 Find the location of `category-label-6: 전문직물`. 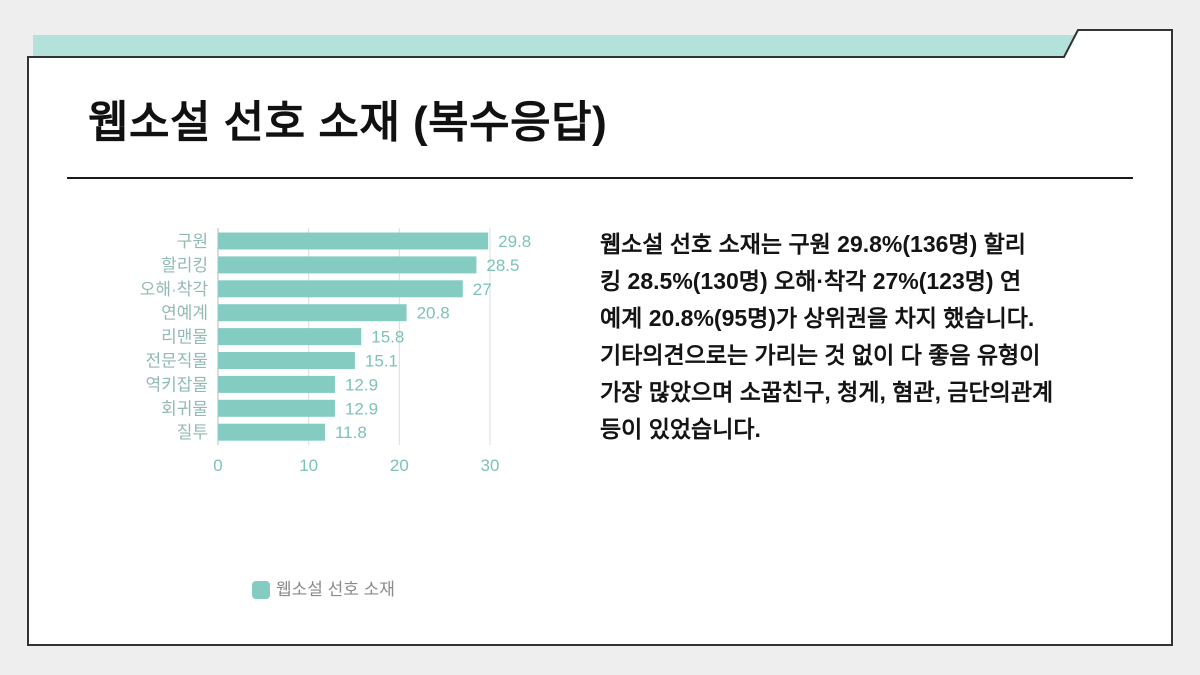

category-label-6: 전문직물 is located at coordinates (176, 361).